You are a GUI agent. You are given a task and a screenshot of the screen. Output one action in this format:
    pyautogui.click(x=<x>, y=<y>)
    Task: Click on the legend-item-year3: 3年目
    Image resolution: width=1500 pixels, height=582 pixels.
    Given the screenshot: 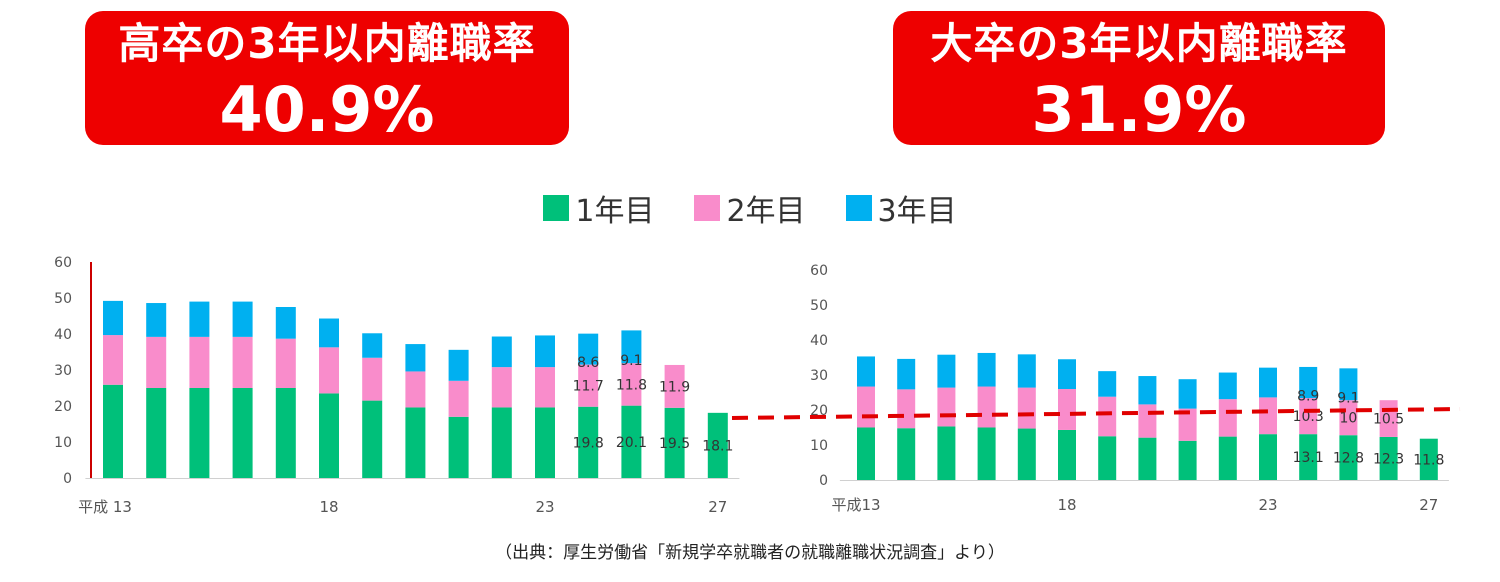 What is the action you would take?
    pyautogui.click(x=901, y=208)
    